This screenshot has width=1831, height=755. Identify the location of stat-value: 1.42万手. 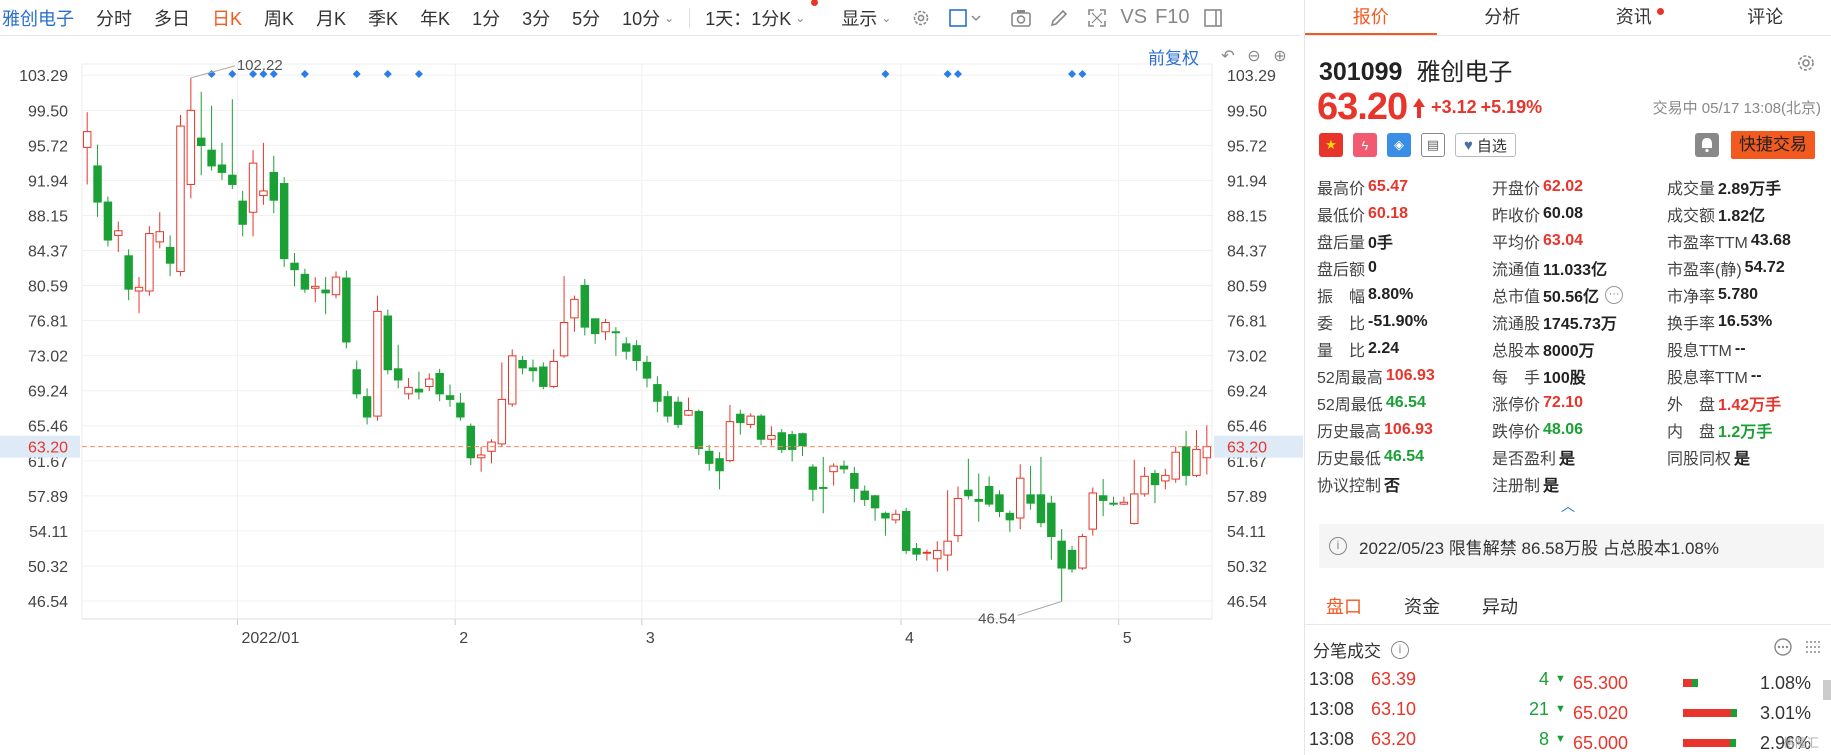
(1750, 406).